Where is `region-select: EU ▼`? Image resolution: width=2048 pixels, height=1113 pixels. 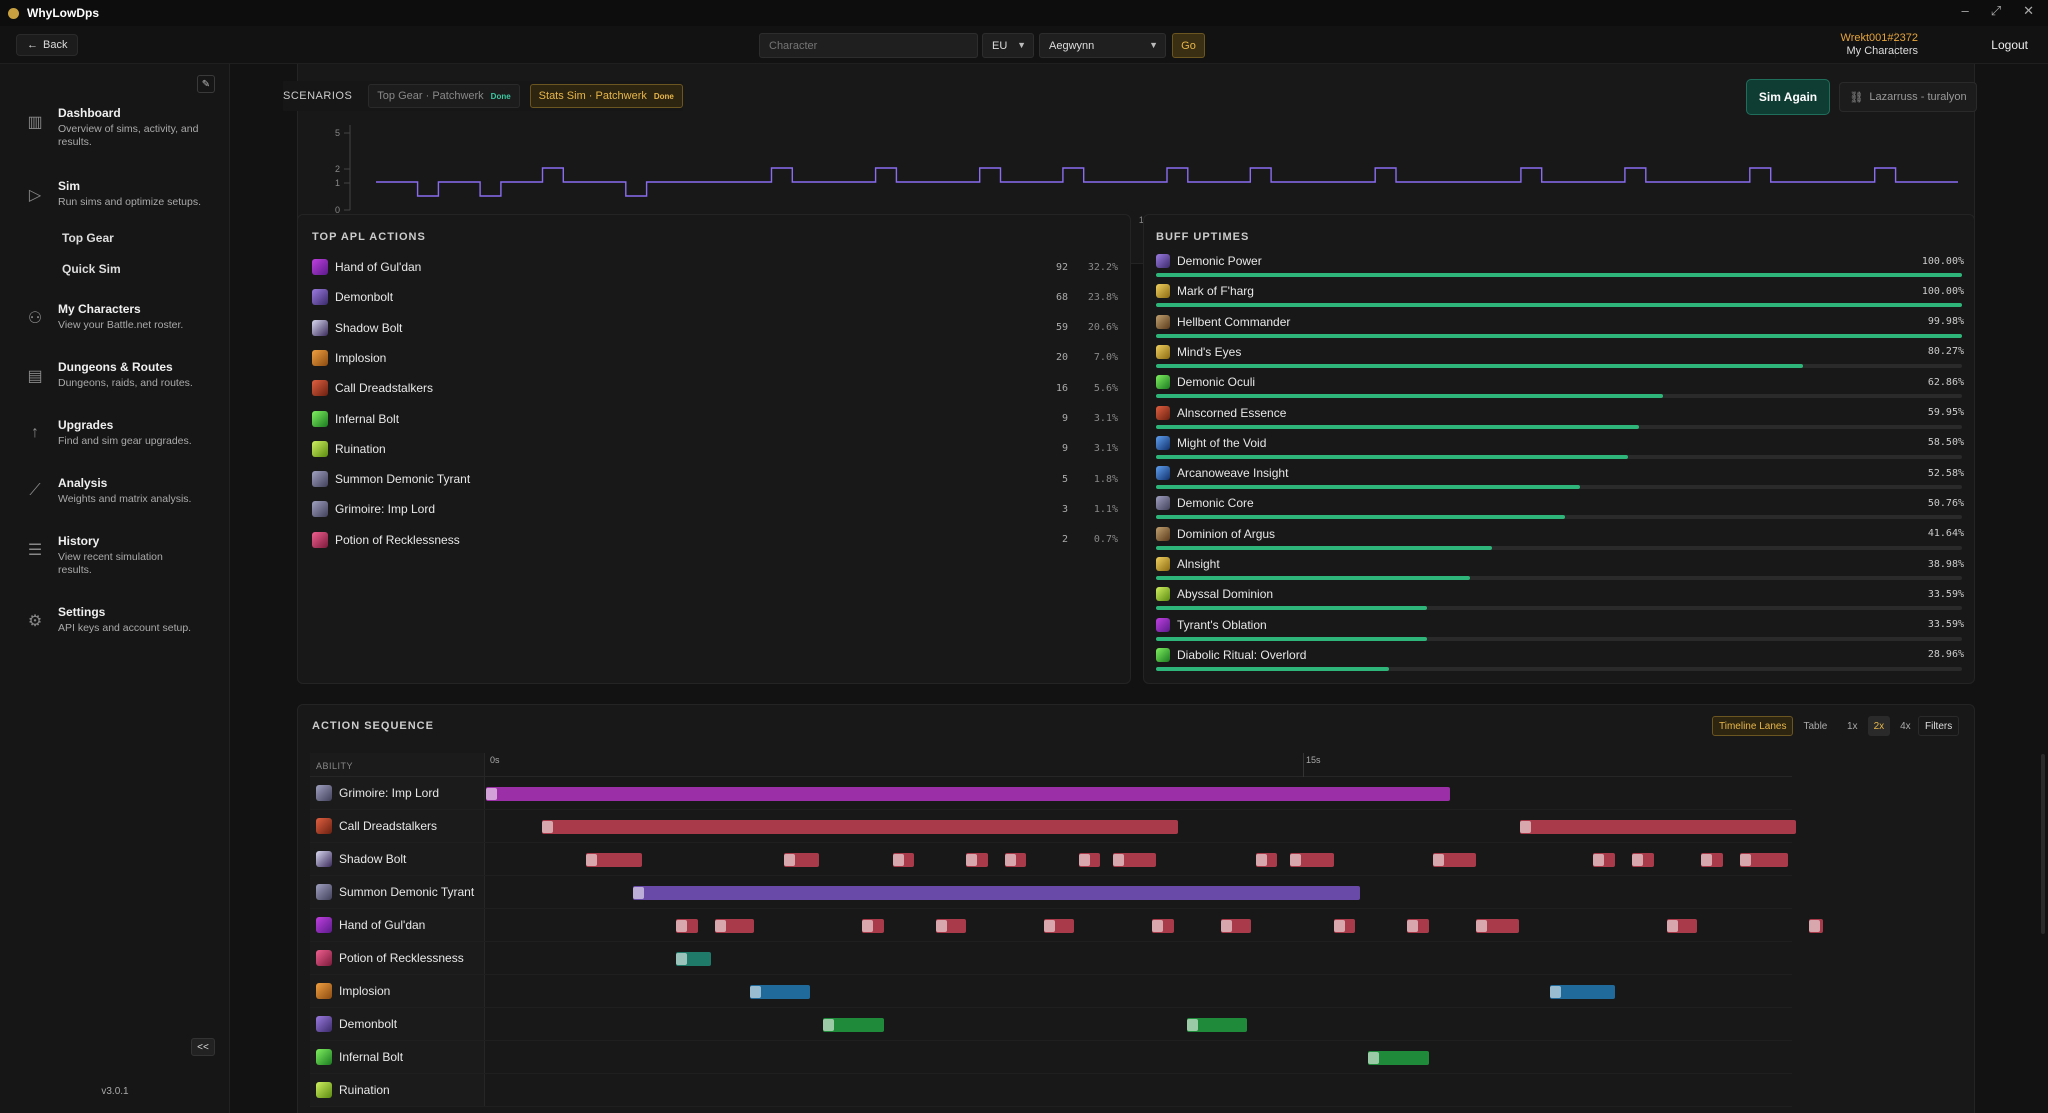 region-select: EU ▼ is located at coordinates (1008, 45).